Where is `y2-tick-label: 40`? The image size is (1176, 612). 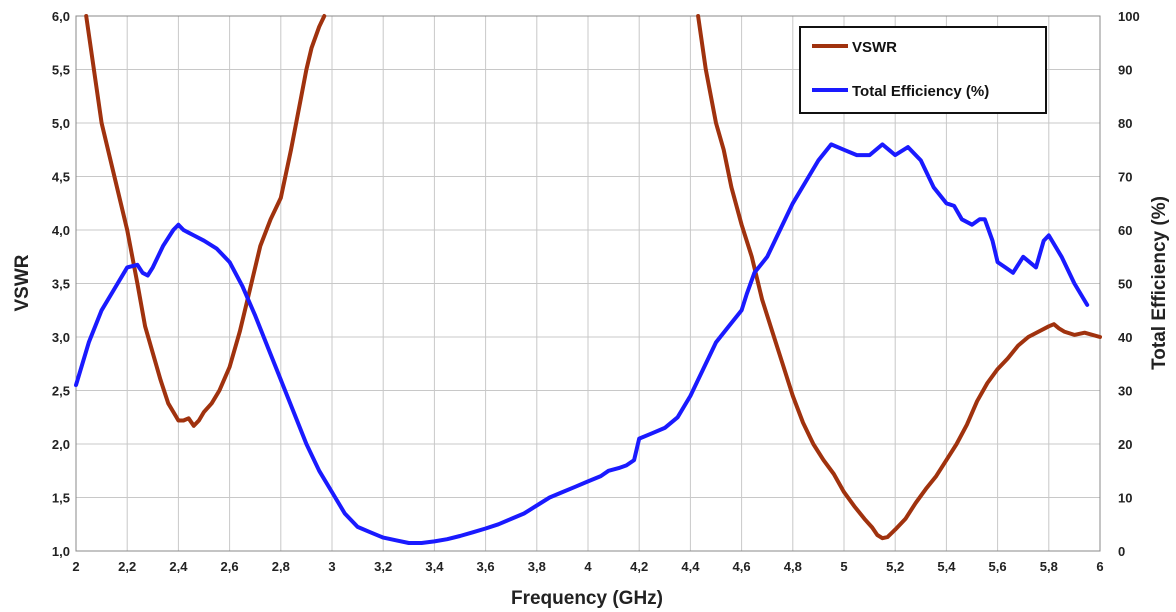
y2-tick-label: 40 is located at coordinates (1125, 337).